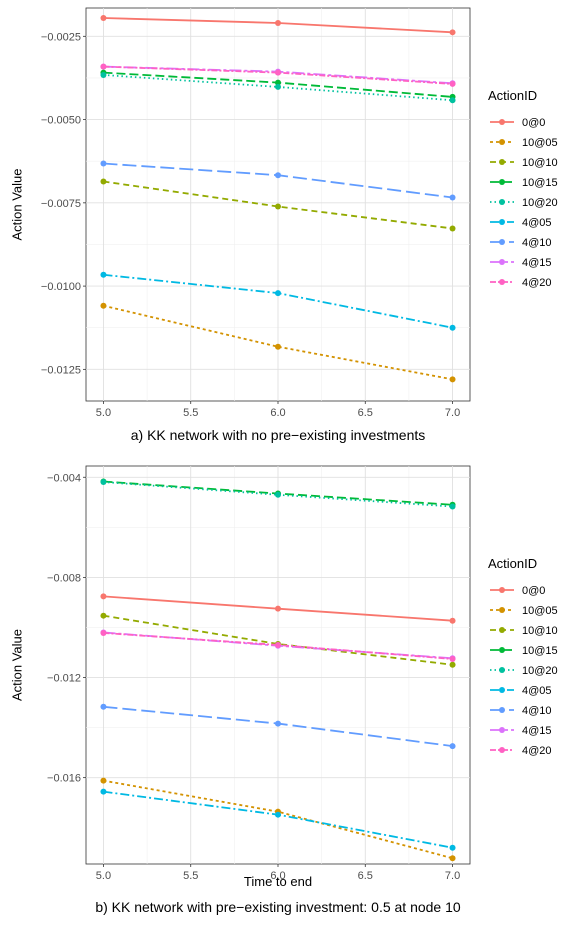 The height and width of the screenshot is (925, 568). I want to click on series-line-4@20, so click(278, 75).